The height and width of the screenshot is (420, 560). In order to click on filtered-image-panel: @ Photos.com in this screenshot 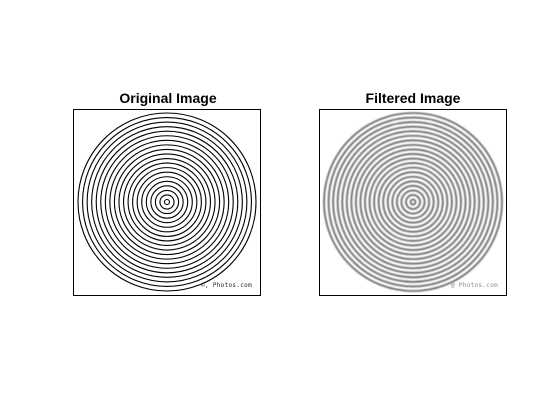, I will do `click(413, 202)`.